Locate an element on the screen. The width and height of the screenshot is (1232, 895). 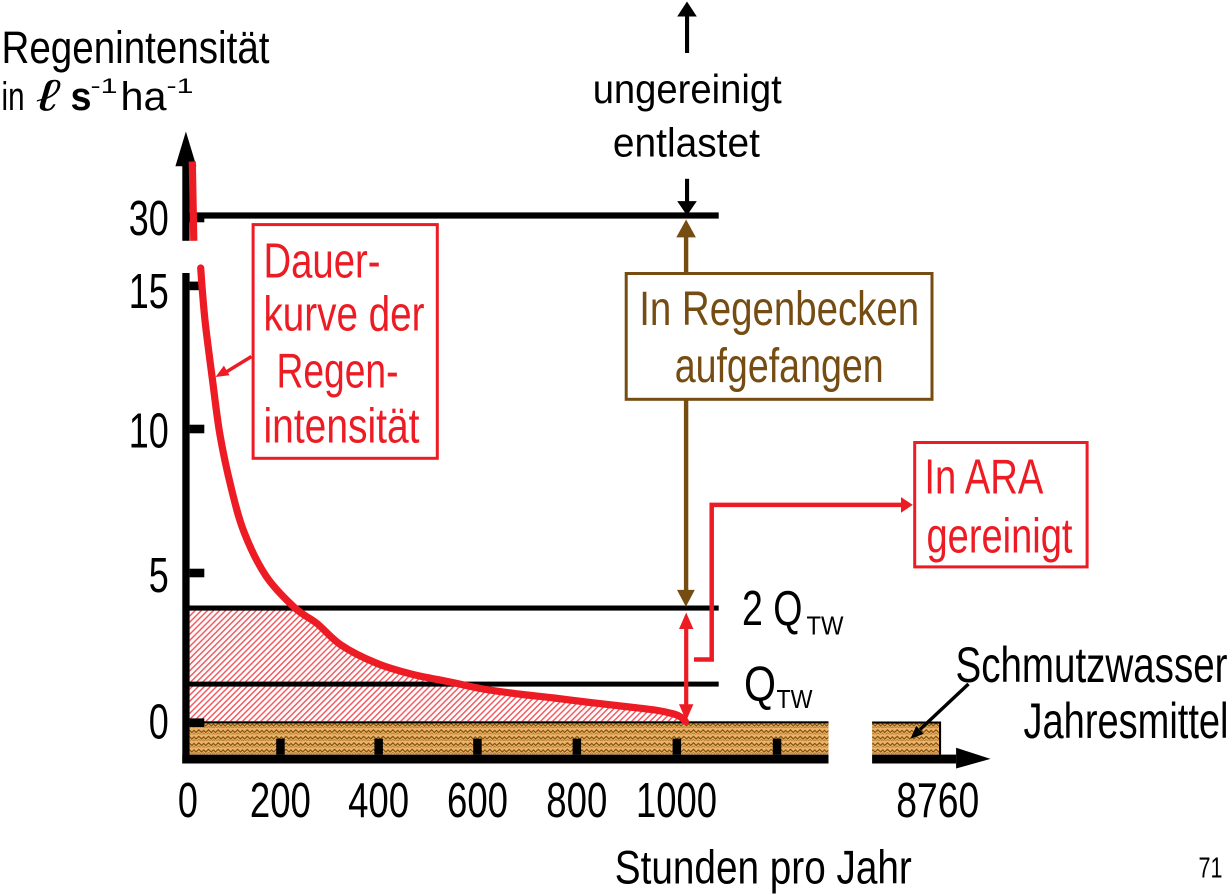
svg-text: 800 is located at coordinates (576, 800).